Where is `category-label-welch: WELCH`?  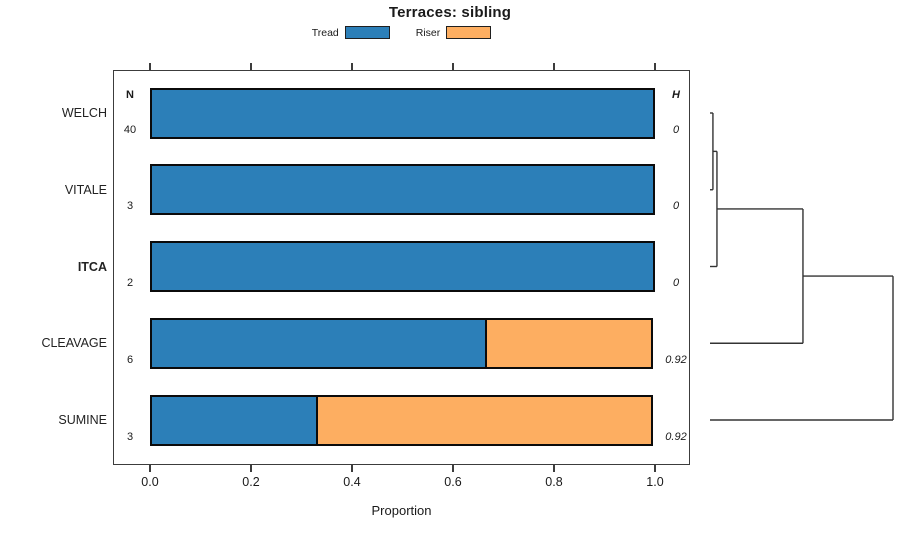
category-label-welch: WELCH is located at coordinates (84, 113).